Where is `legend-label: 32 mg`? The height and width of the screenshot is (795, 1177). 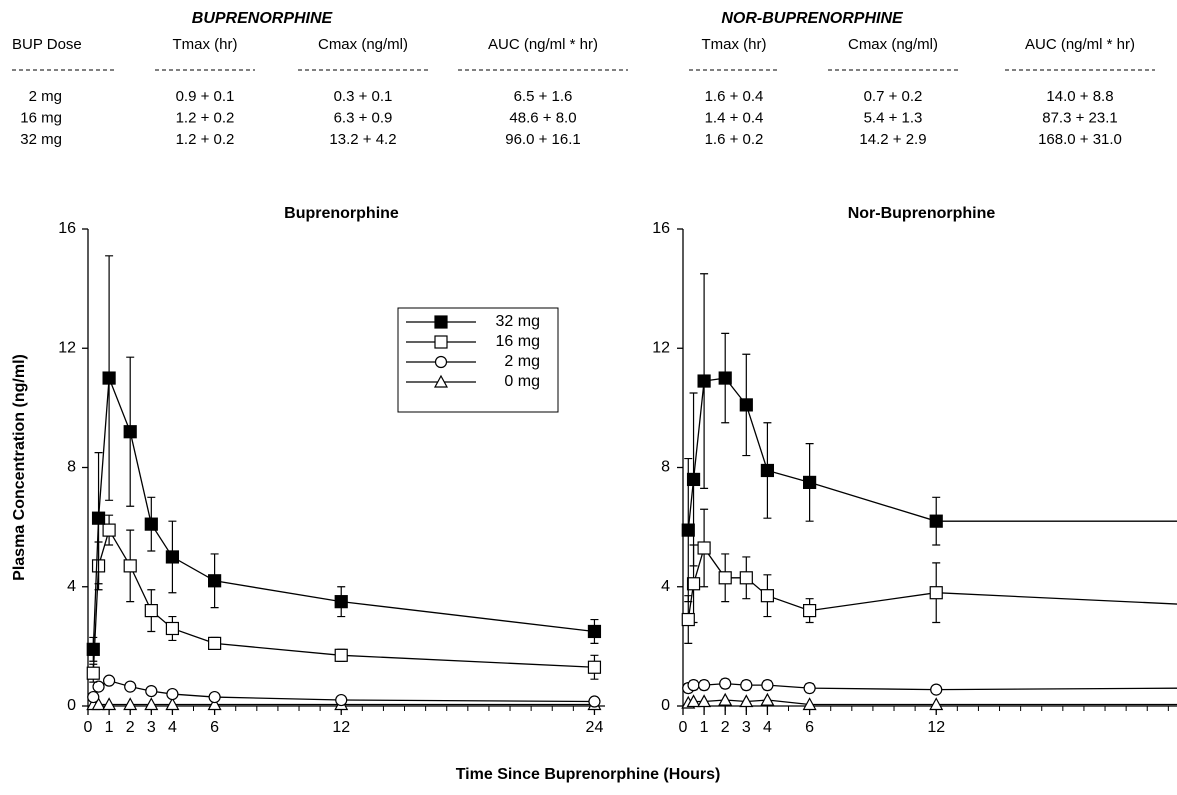 legend-label: 32 mg is located at coordinates (518, 321).